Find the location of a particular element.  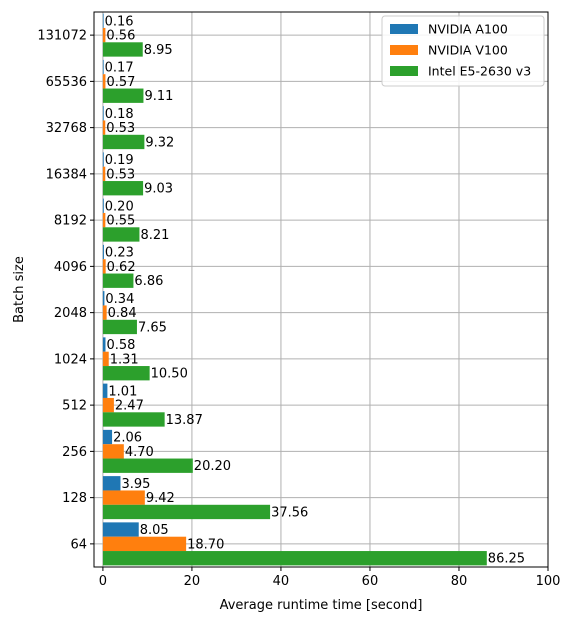

y-tick-label: 512 is located at coordinates (74, 406).